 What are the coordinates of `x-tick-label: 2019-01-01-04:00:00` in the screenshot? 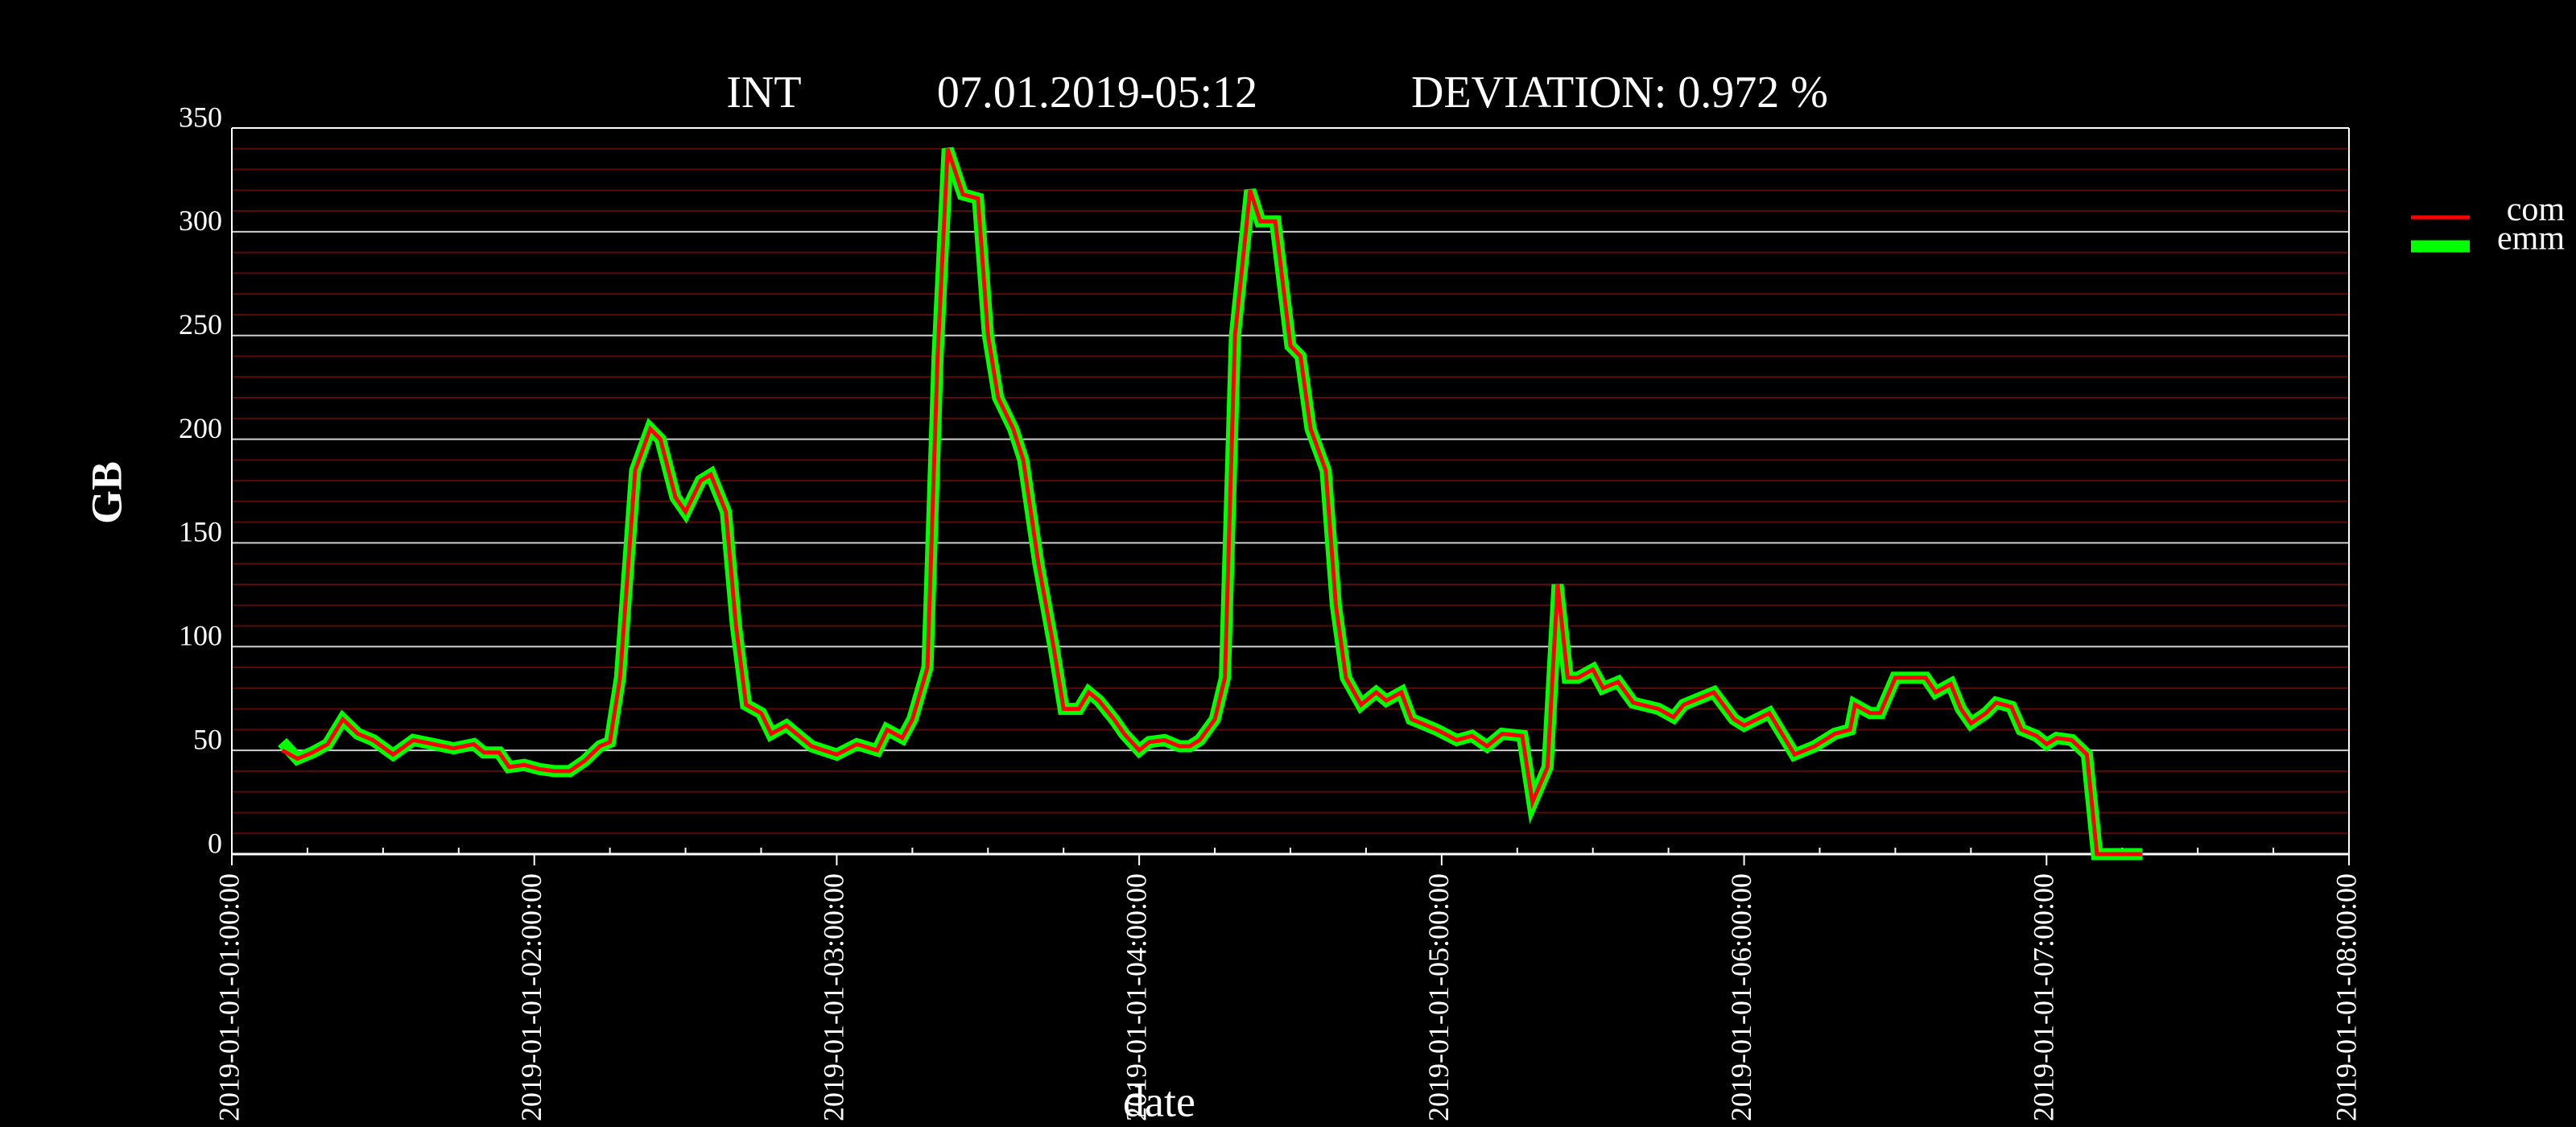 It's located at (1136, 997).